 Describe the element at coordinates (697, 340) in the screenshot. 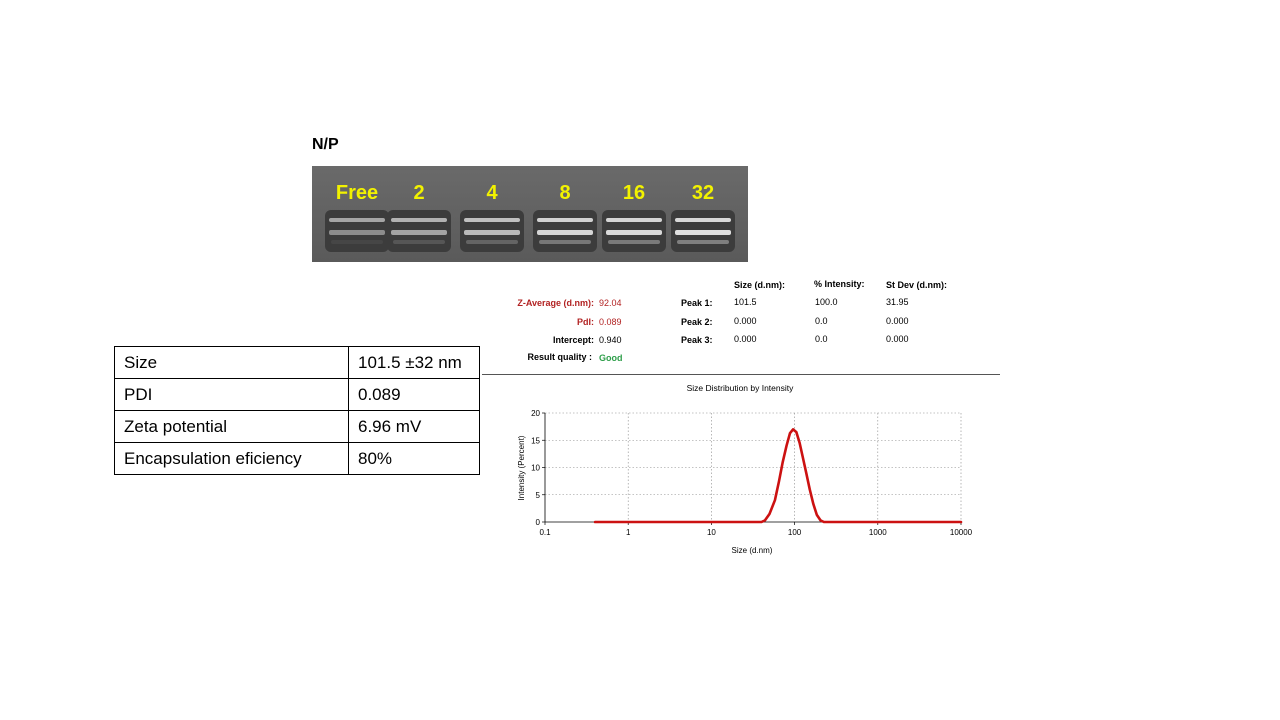

I see `peak3-label: Peak 3:` at that location.